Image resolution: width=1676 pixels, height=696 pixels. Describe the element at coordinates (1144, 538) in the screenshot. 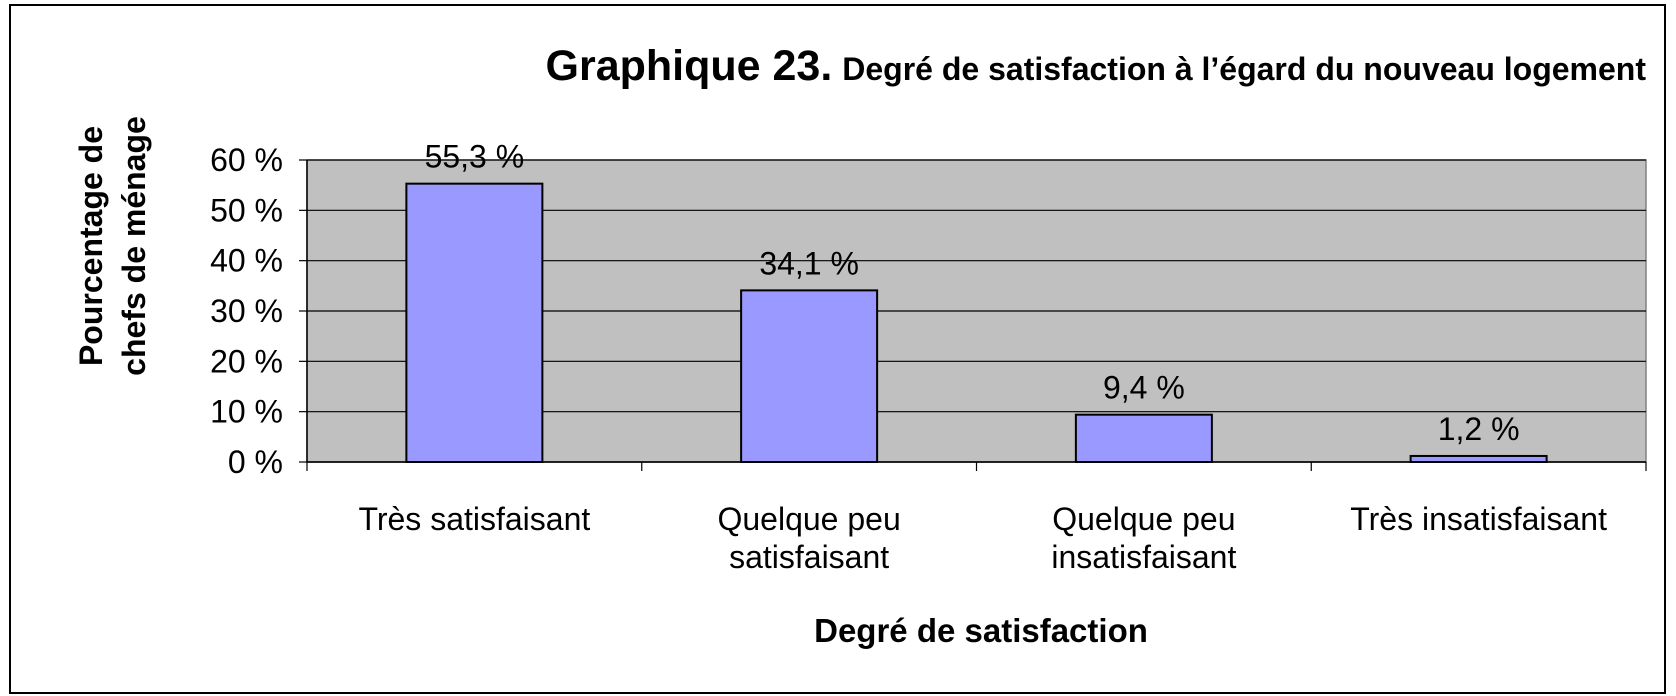

I see `x-tick-label: Quelque peu insatisfaisant` at that location.